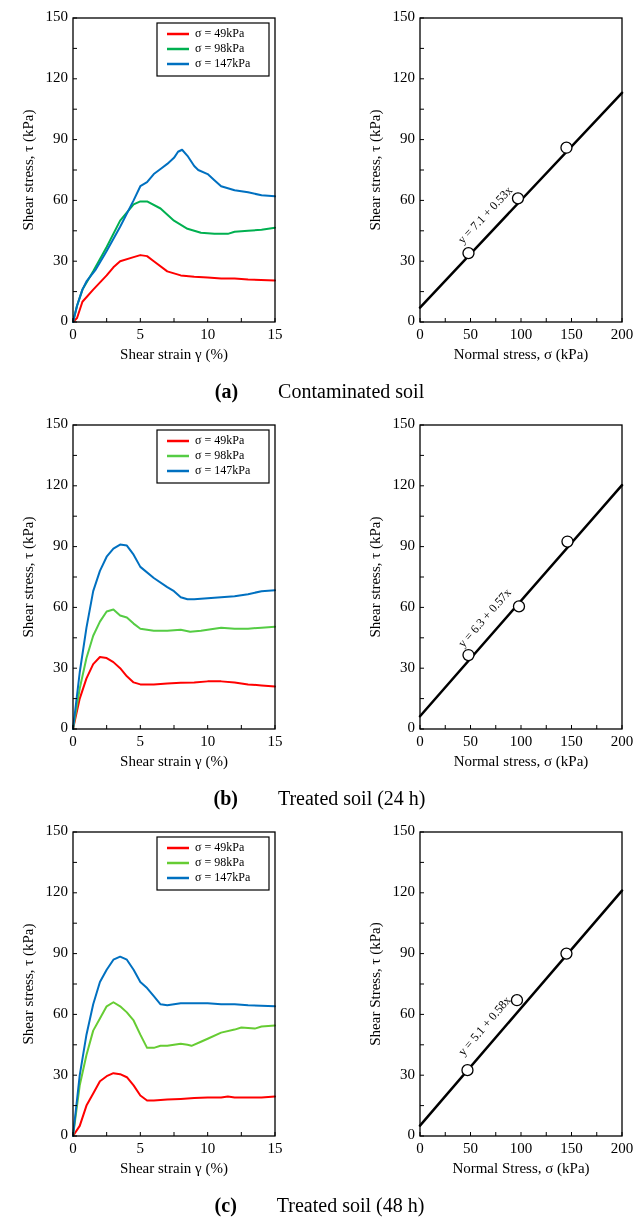  What do you see at coordinates (521, 1168) in the screenshot?
I see `x-axis-title: Normal Stress, σ (kPa)` at bounding box center [521, 1168].